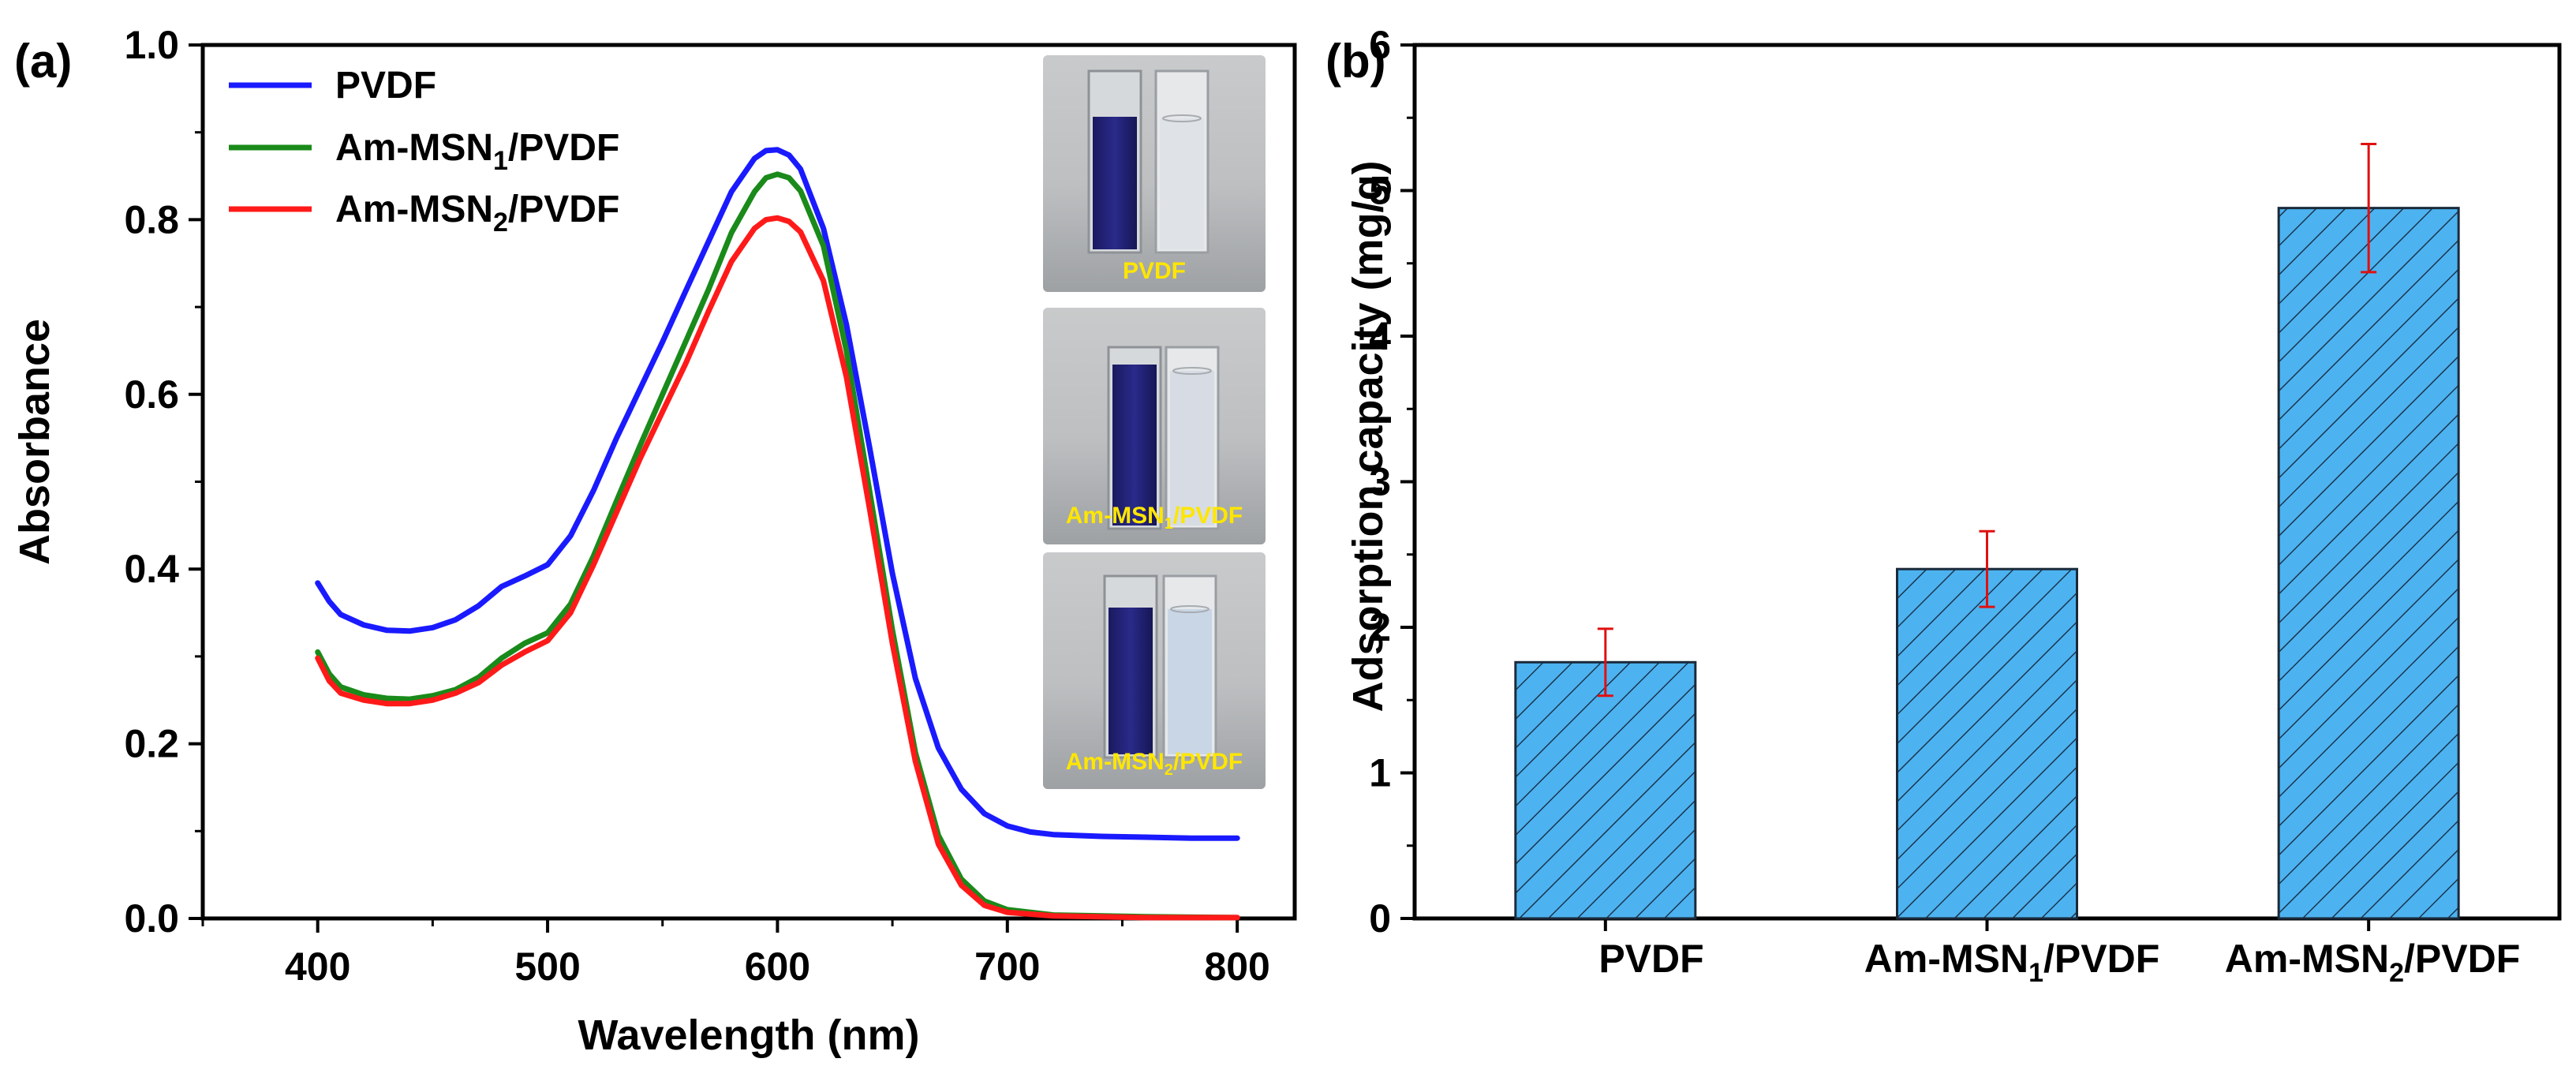 This screenshot has height=1081, width=2576. Describe the element at coordinates (1380, 773) in the screenshot. I see `y-tick-label-b-1: 1` at that location.